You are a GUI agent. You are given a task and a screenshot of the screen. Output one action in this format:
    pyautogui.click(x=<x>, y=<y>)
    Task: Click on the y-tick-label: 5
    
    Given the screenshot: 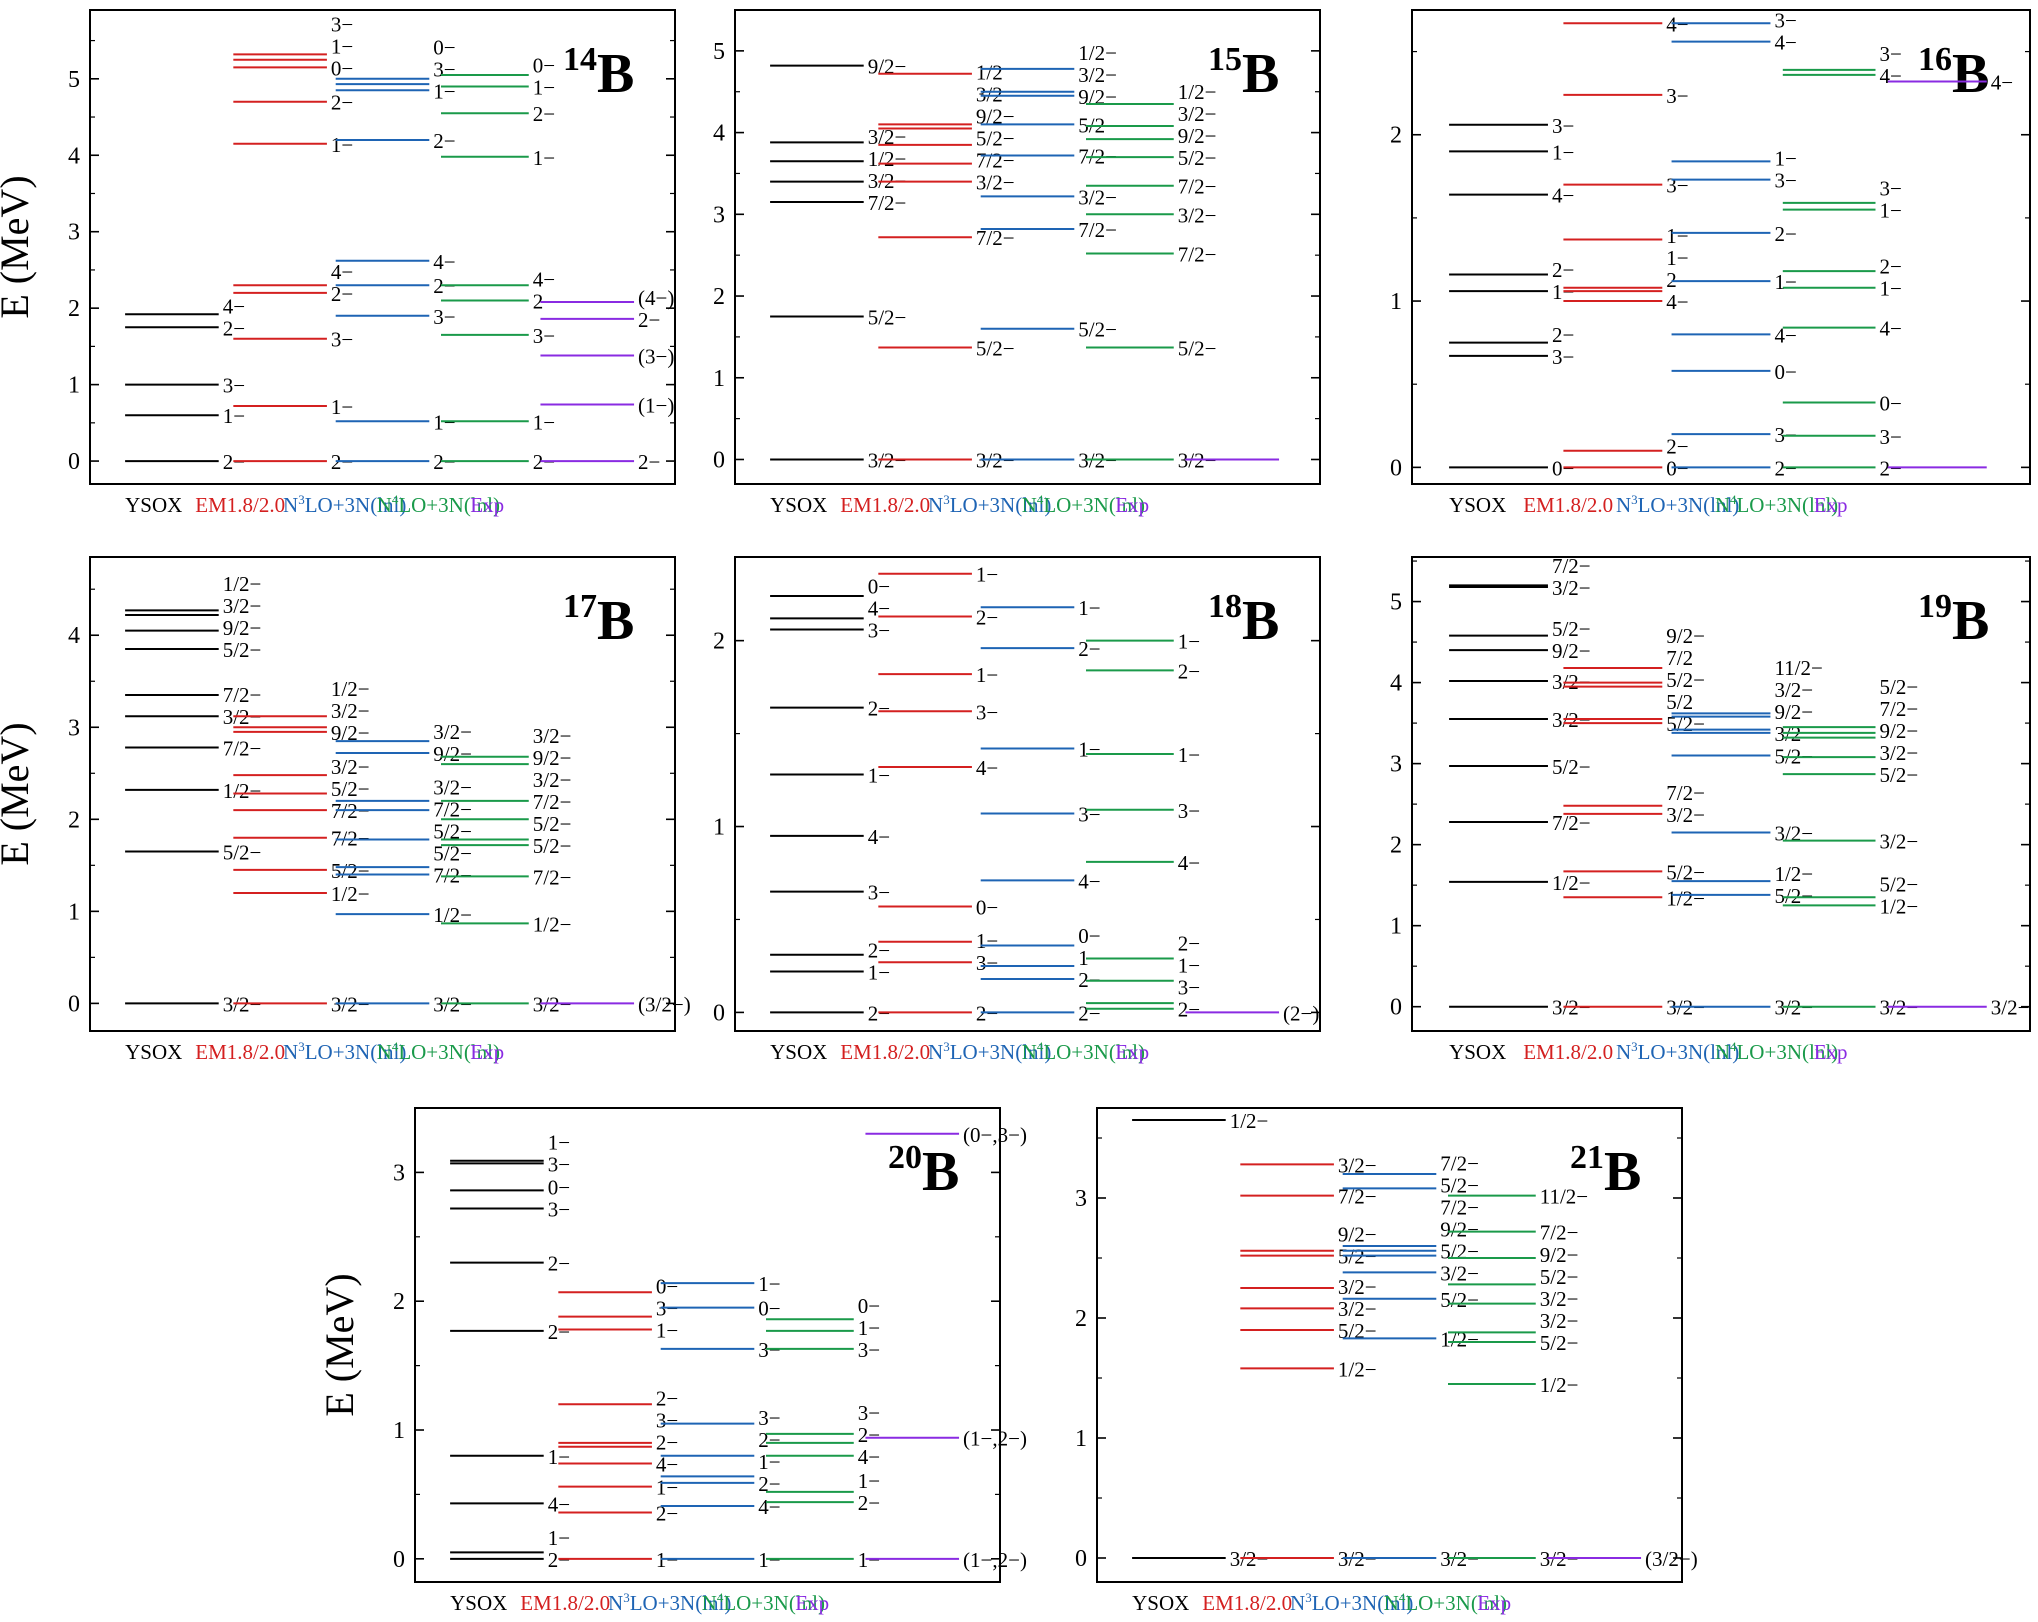 What is the action you would take?
    pyautogui.click(x=1396, y=603)
    